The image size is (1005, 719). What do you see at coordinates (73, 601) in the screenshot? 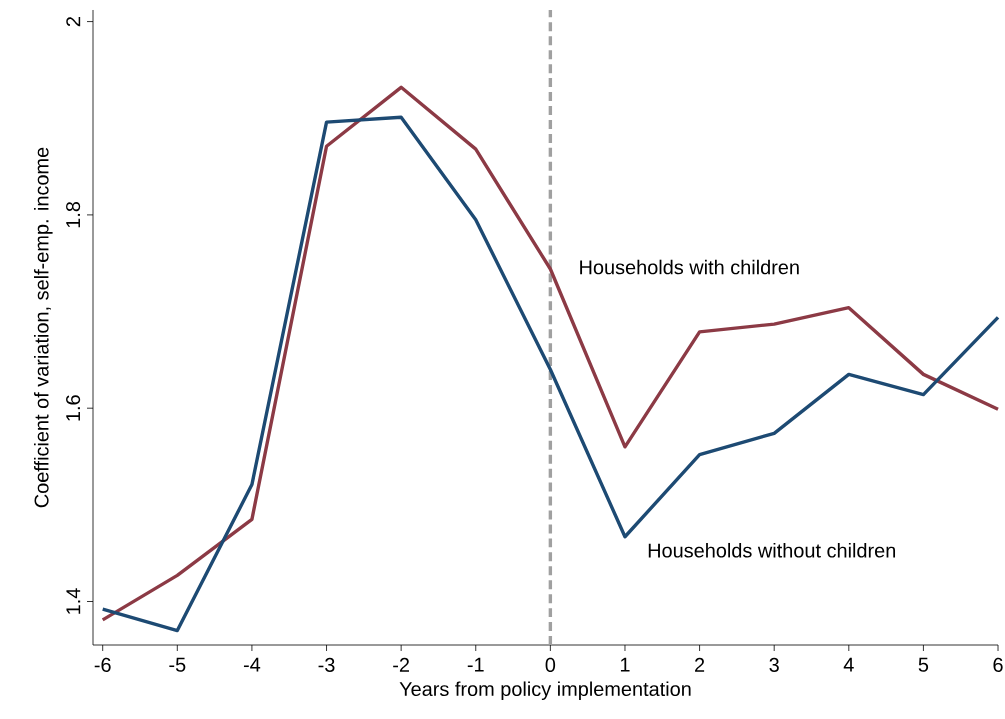
I see `y-tick-label: 1.4` at bounding box center [73, 601].